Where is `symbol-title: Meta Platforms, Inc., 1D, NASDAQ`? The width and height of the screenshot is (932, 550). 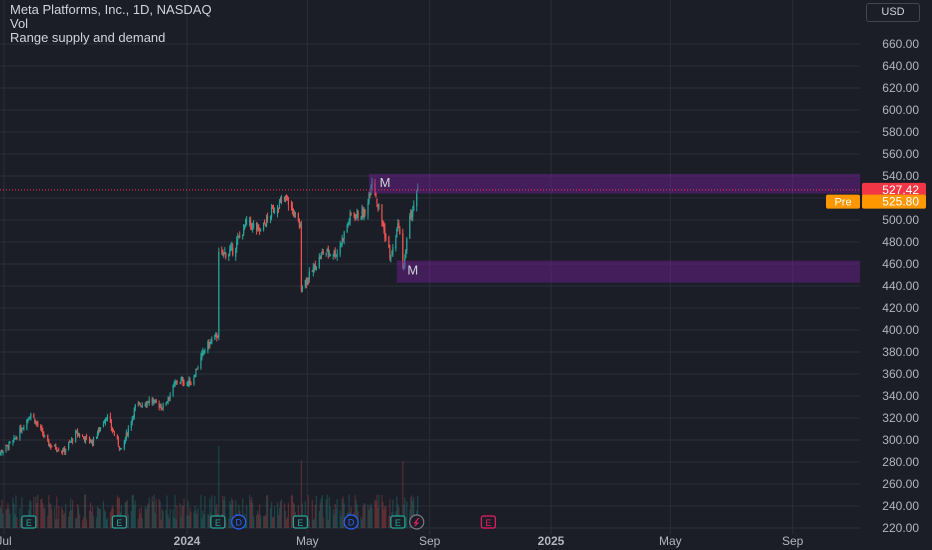
symbol-title: Meta Platforms, Inc., 1D, NASDAQ is located at coordinates (111, 9).